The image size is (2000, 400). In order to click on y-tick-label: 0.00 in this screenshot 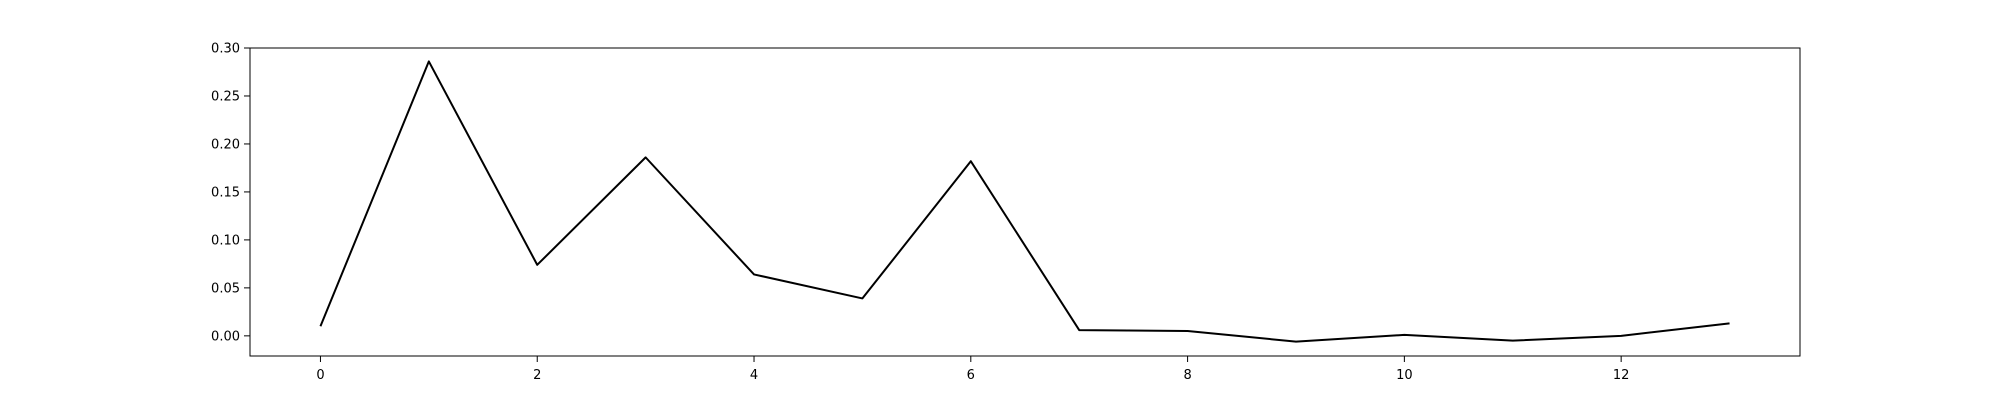, I will do `click(225, 336)`.